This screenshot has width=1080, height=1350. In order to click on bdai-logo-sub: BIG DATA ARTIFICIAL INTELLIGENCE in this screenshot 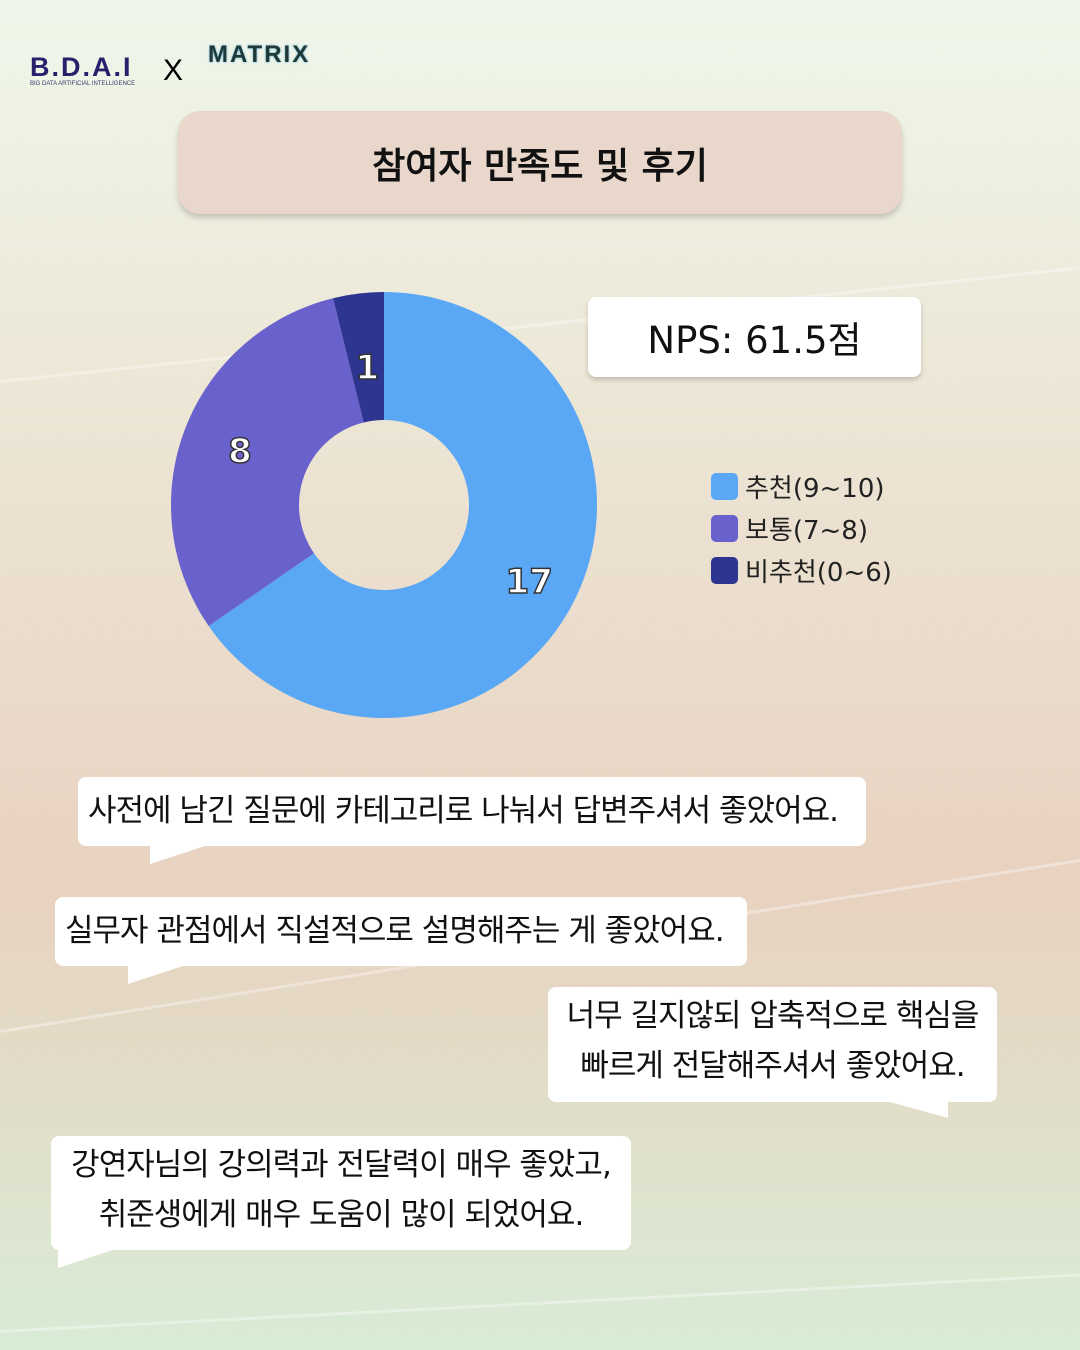, I will do `click(83, 84)`.